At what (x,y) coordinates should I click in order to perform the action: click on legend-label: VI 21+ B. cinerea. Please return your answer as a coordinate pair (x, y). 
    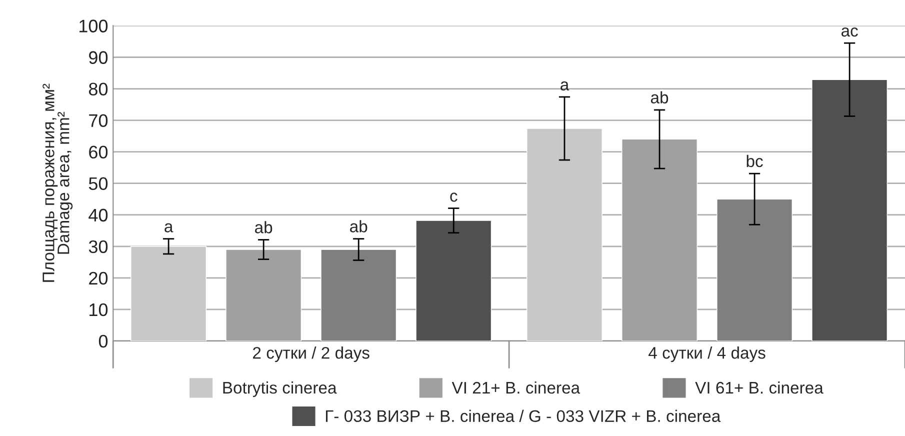
    Looking at the image, I should click on (516, 387).